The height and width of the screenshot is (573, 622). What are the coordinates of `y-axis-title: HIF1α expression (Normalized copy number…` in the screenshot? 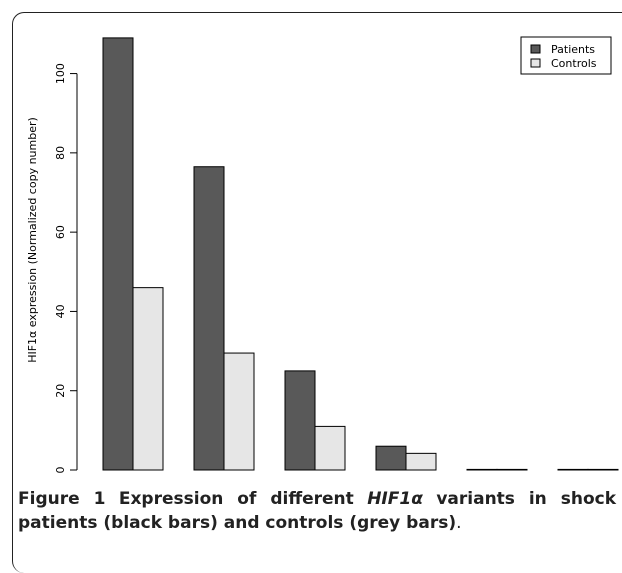 It's located at (32, 240).